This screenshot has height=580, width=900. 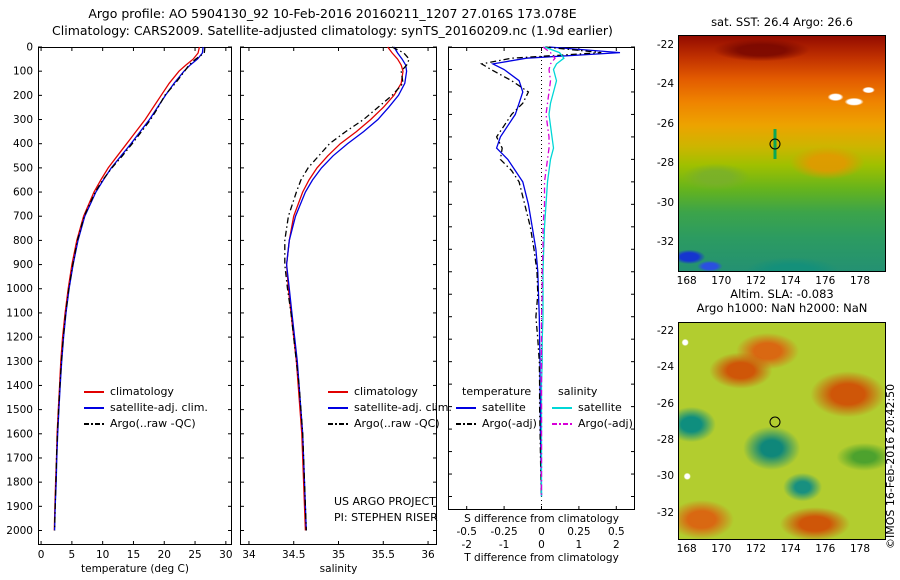 I want to click on series-temperature-satellite, so click(x=555, y=271).